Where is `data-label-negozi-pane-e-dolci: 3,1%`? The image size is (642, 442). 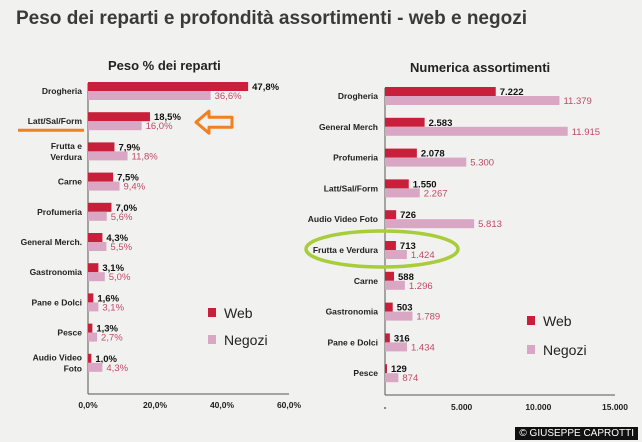
data-label-negozi-pane-e-dolci: 3,1% is located at coordinates (113, 307).